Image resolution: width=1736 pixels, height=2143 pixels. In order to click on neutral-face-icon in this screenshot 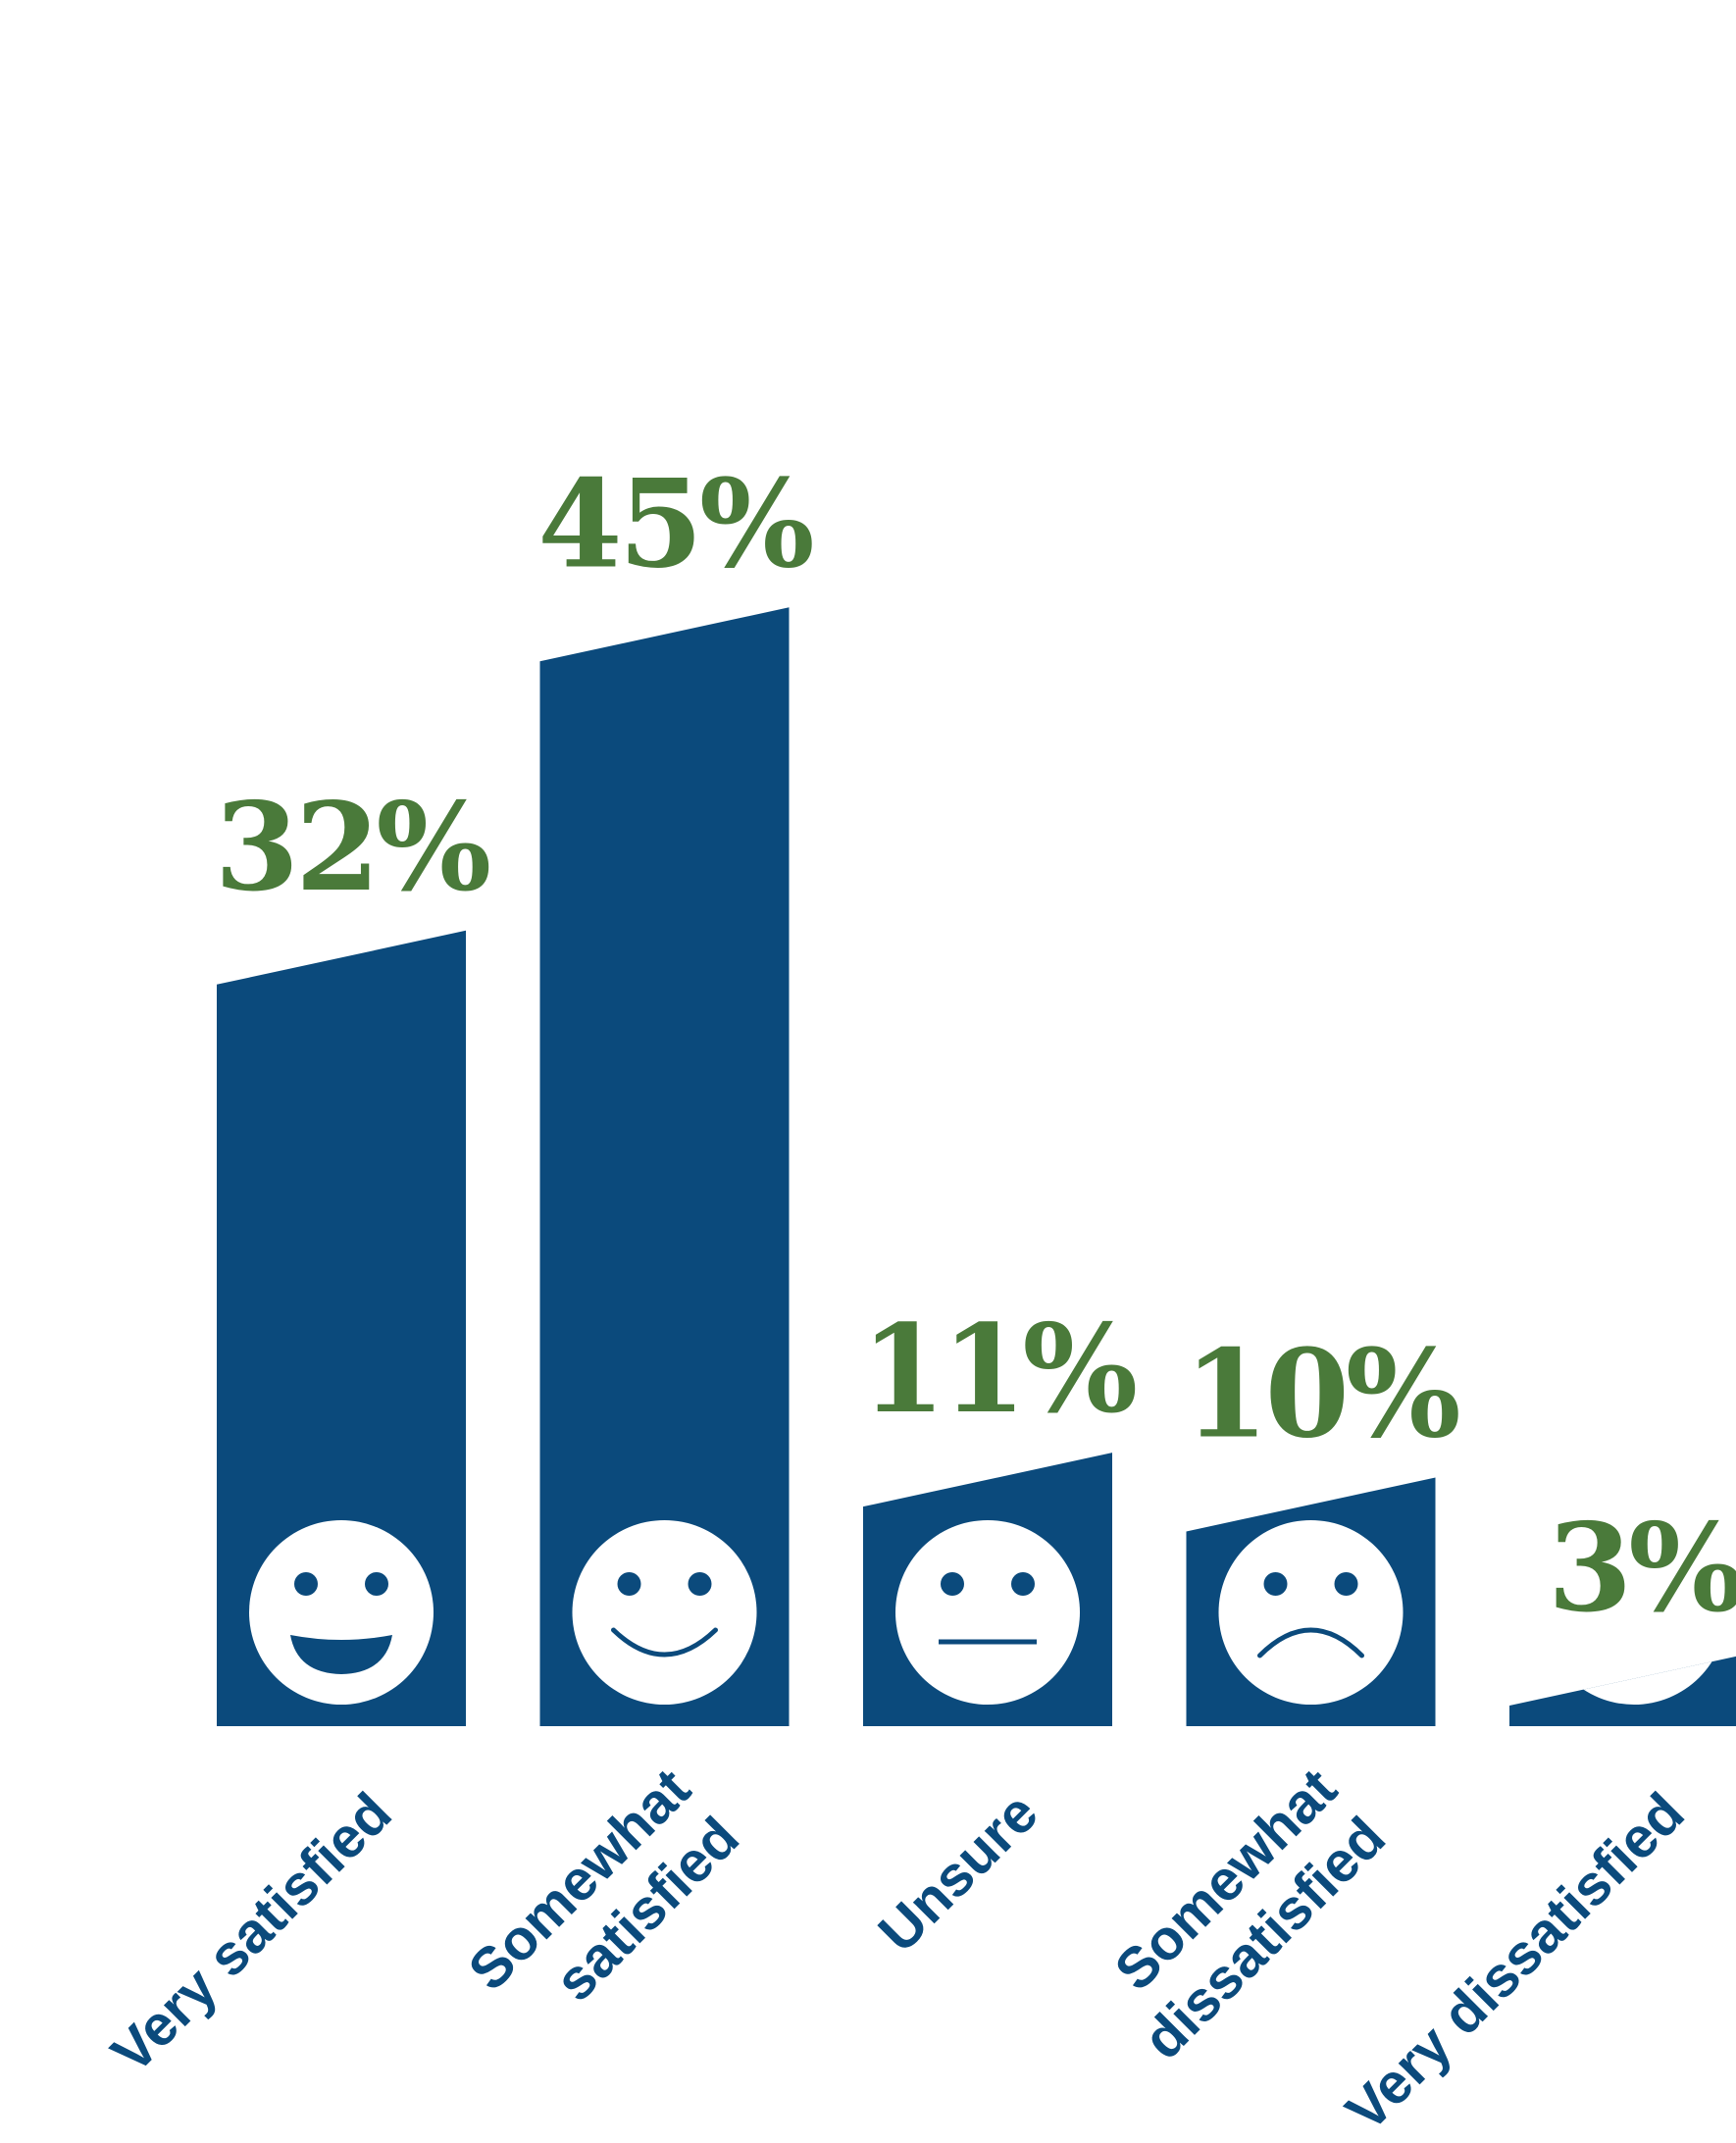, I will do `click(988, 1612)`.